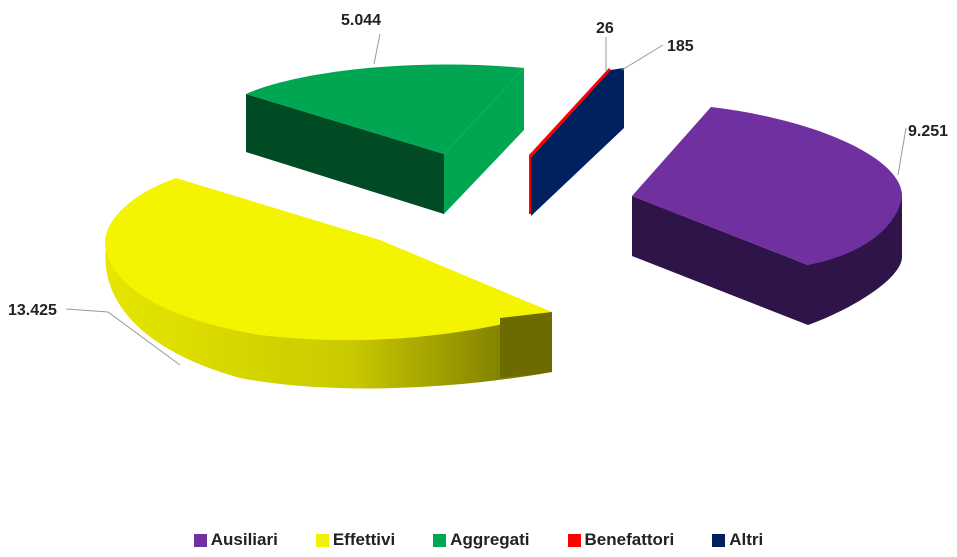  I want to click on legend-swatch-benefattori, so click(574, 540).